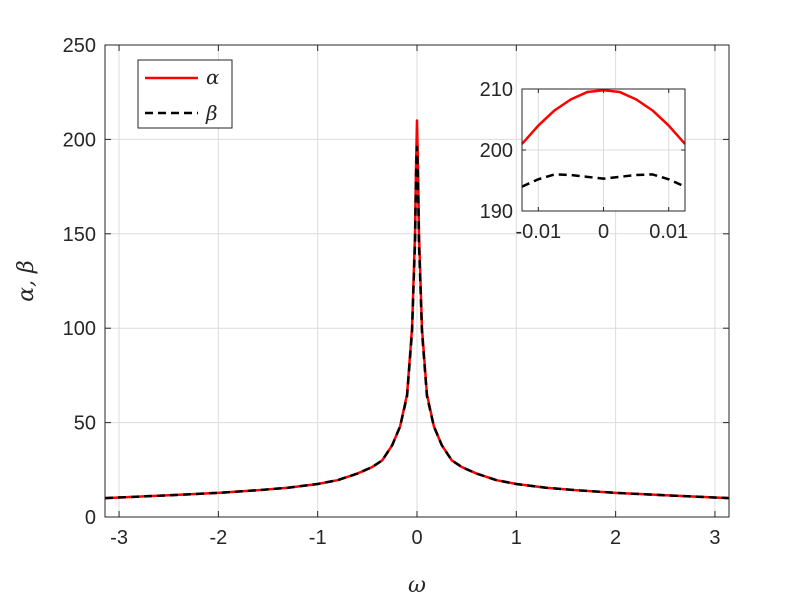 This screenshot has width=806, height=604. I want to click on inset-y-tick-labels: 190 200 210, so click(496, 151).